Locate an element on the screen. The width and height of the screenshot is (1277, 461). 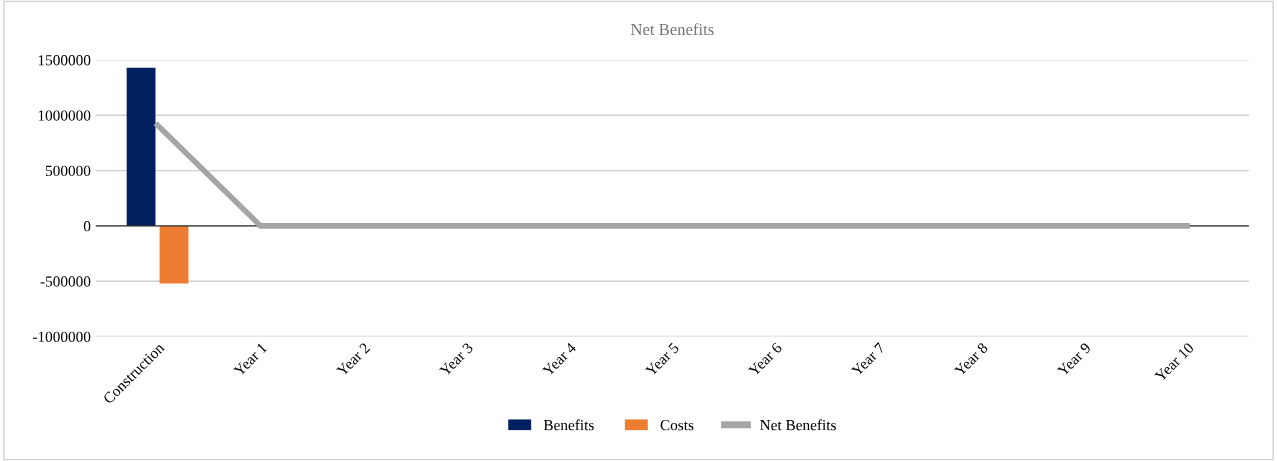
x-tick-label: Year 6 is located at coordinates (765, 359).